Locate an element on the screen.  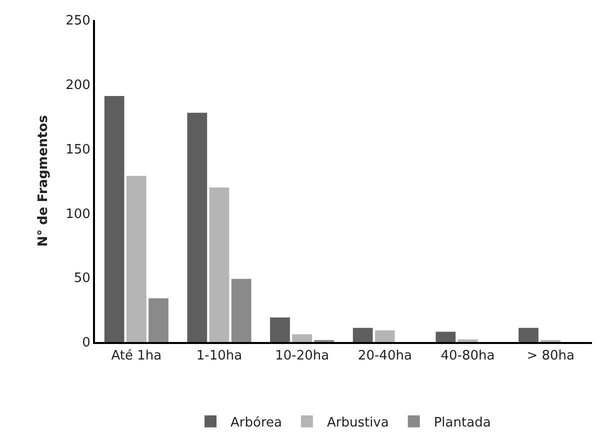
x-tick-label: 1-10ha is located at coordinates (219, 356).